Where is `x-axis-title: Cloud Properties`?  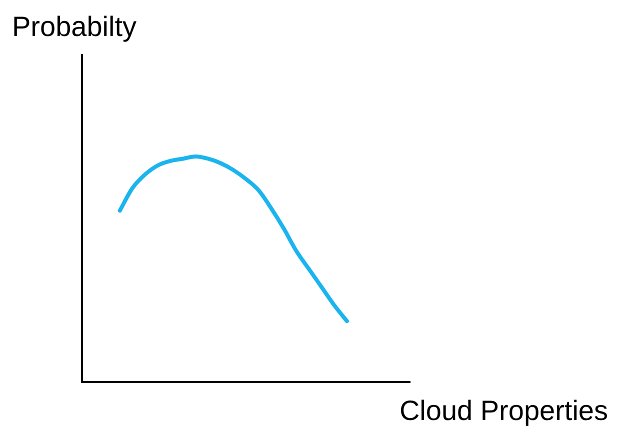
x-axis-title: Cloud Properties is located at coordinates (503, 410).